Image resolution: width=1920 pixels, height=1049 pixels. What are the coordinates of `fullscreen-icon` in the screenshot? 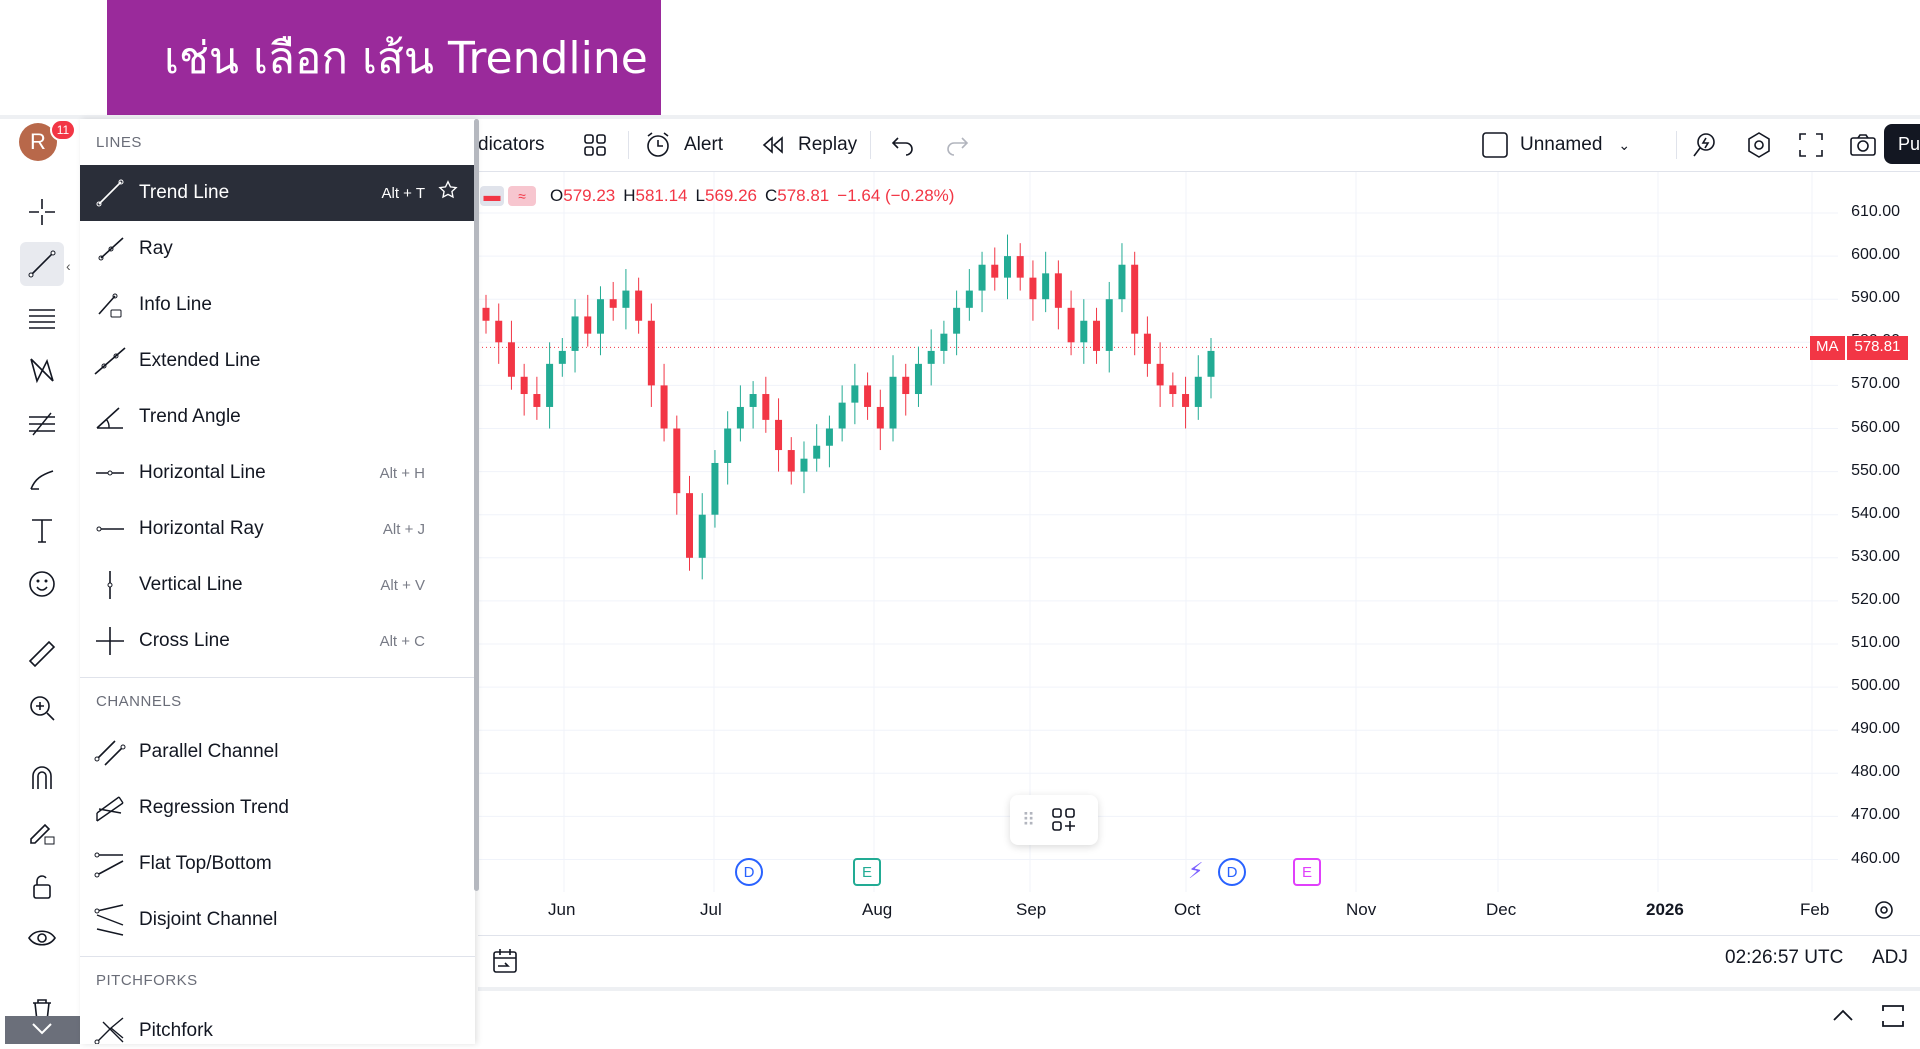 It's located at (1811, 145).